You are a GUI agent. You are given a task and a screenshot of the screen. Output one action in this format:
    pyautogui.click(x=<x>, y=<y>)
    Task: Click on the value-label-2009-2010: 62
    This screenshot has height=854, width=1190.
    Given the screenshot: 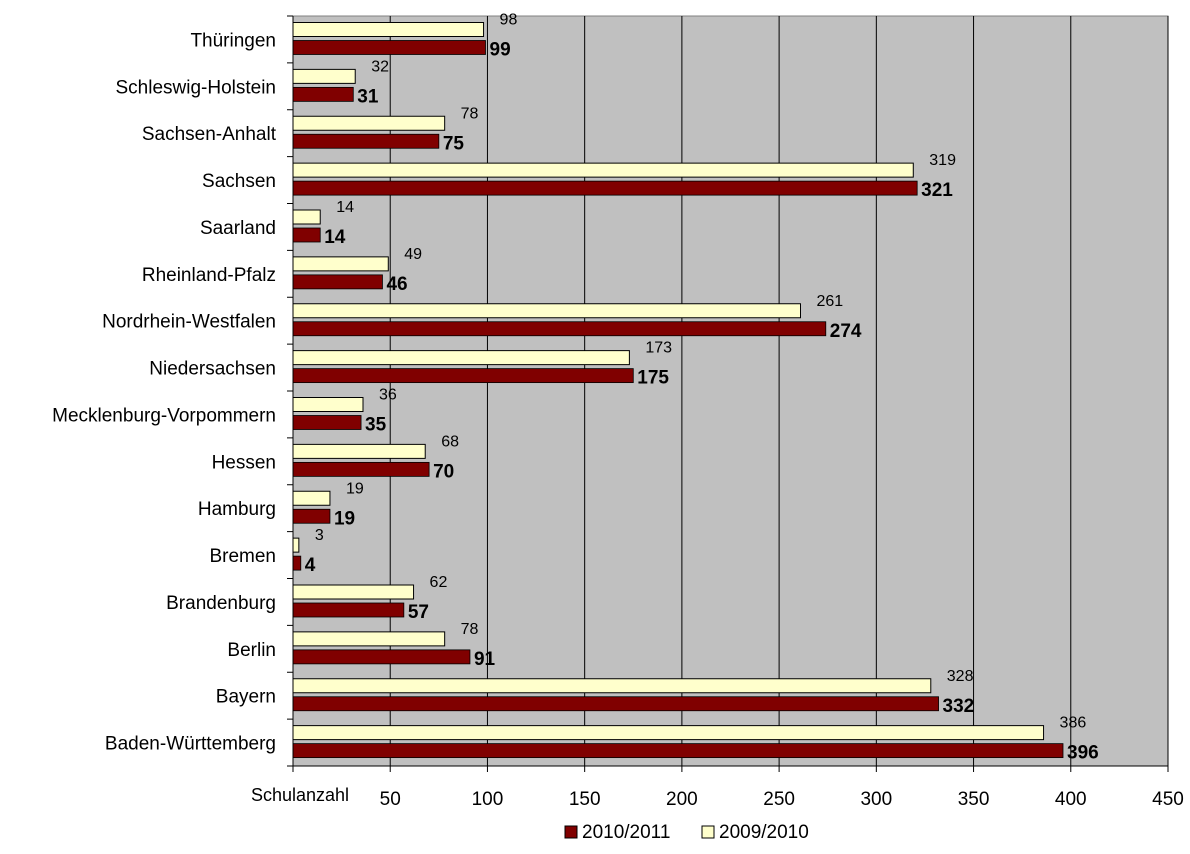 What is the action you would take?
    pyautogui.click(x=439, y=582)
    